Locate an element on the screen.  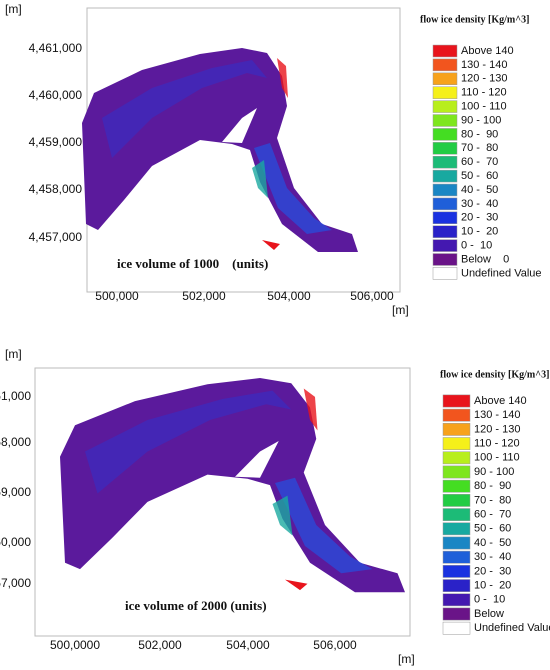
legend-label: Below 0 is located at coordinates (485, 259).